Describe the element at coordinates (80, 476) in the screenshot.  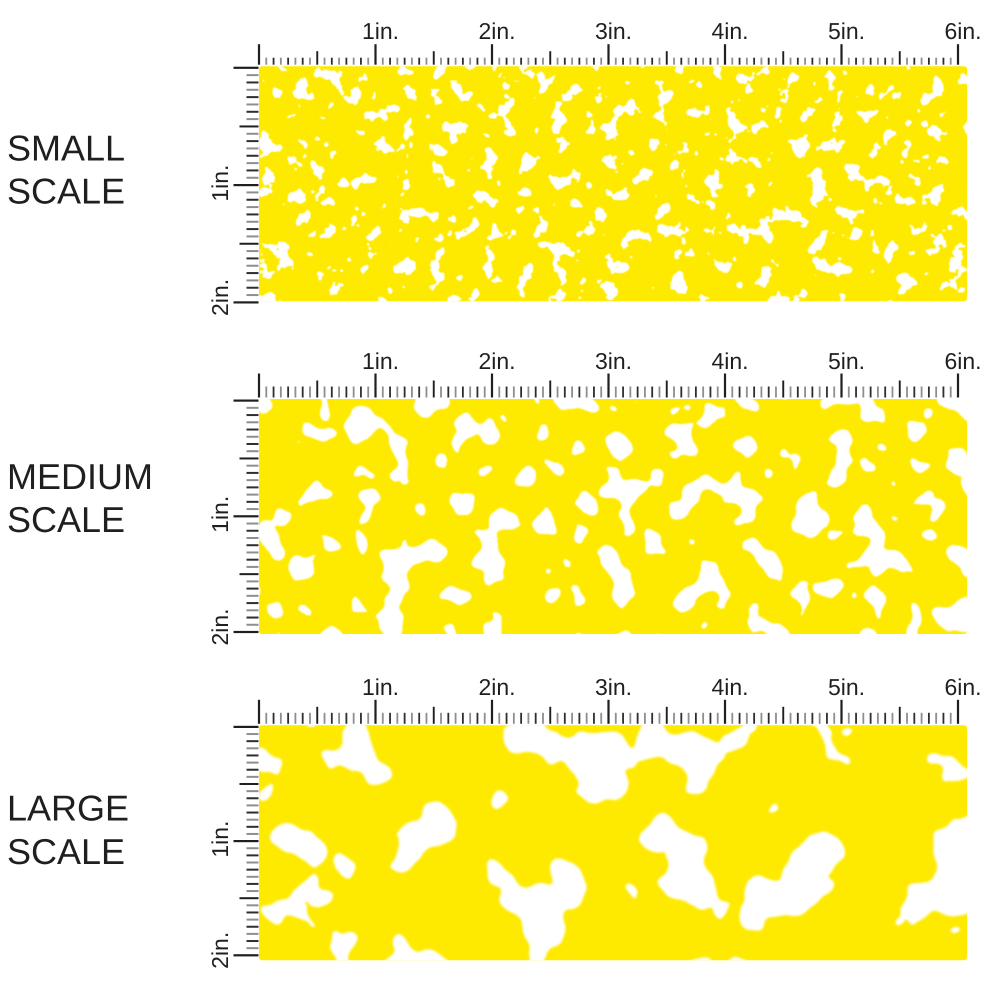
I see `svg-text: MEDIUM` at that location.